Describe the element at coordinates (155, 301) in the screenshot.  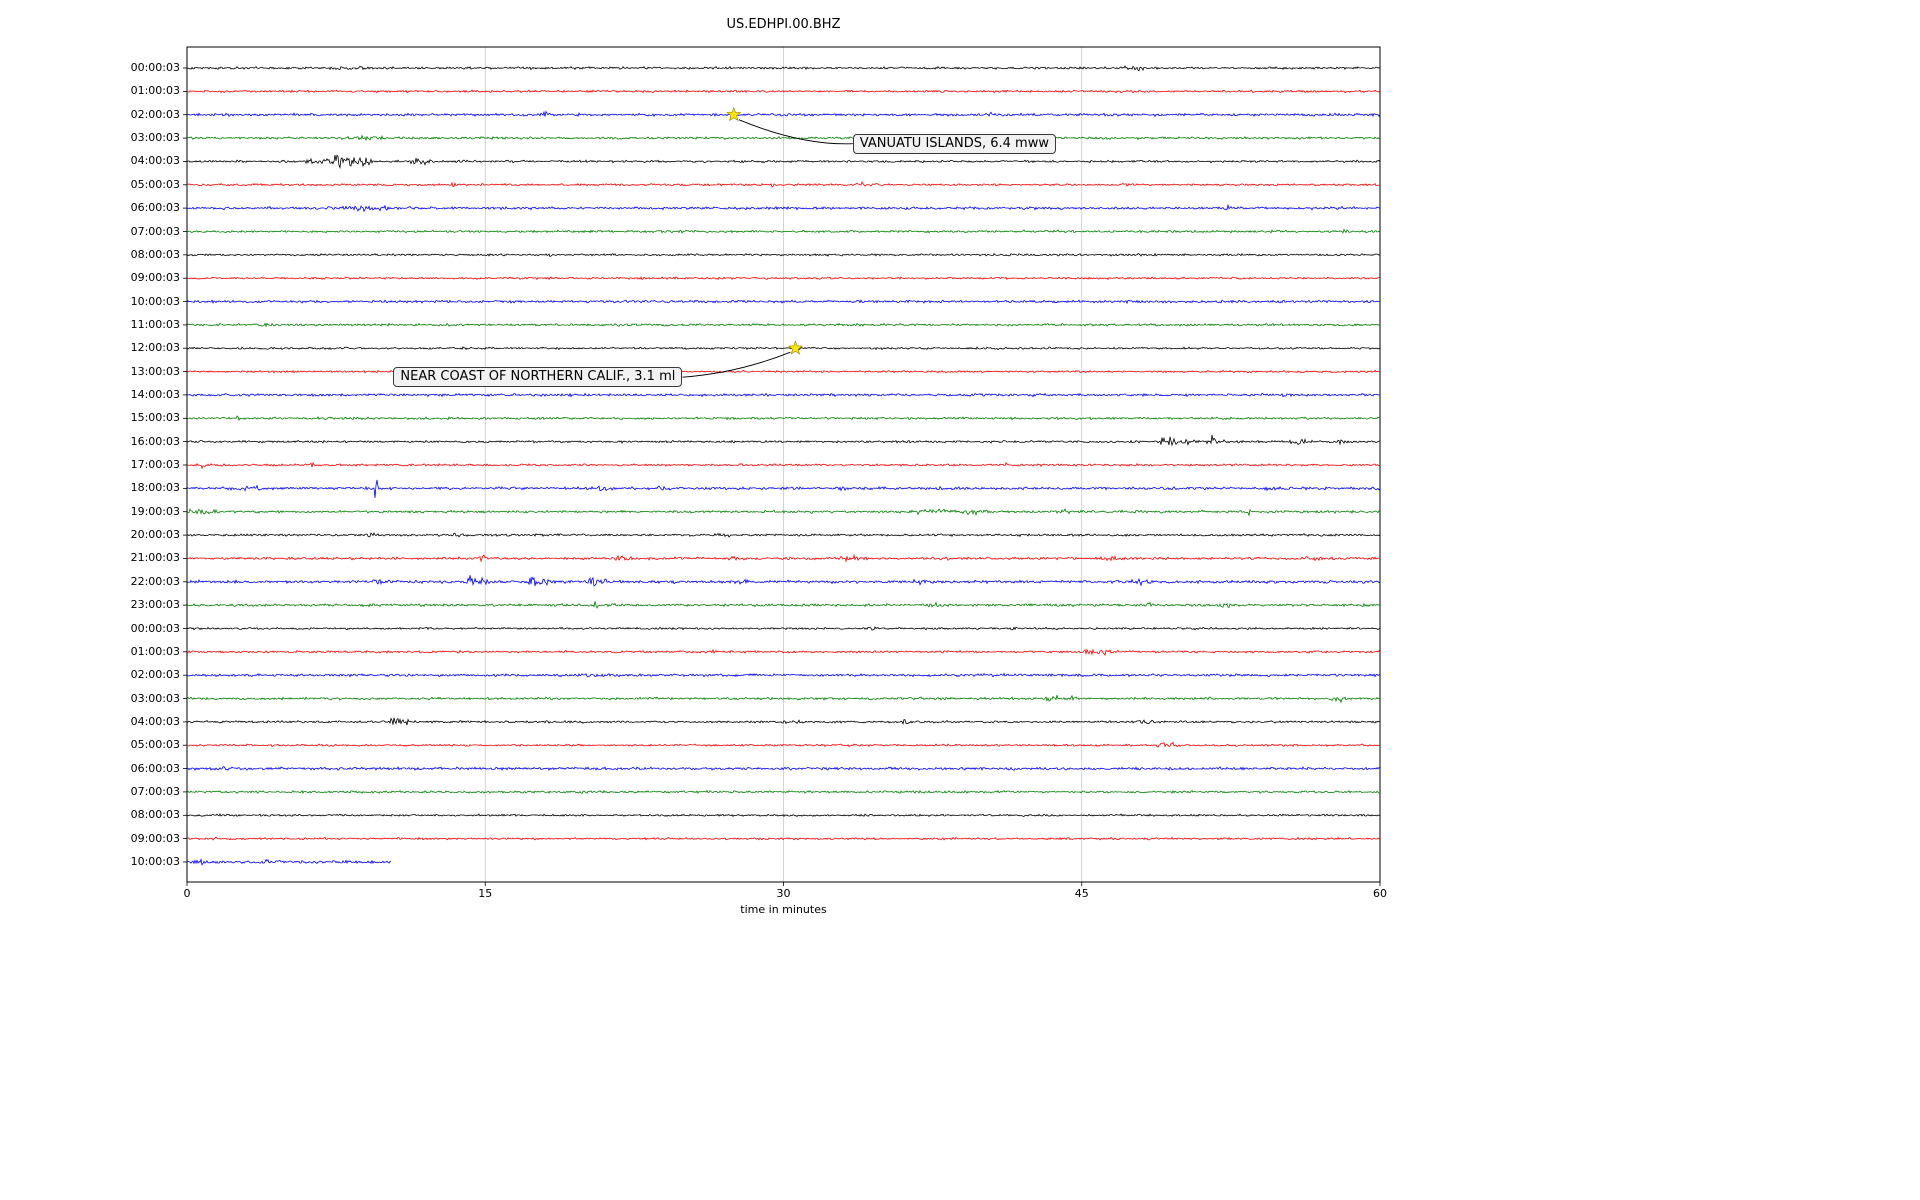
I see `row-label-10: 10:00:03` at that location.